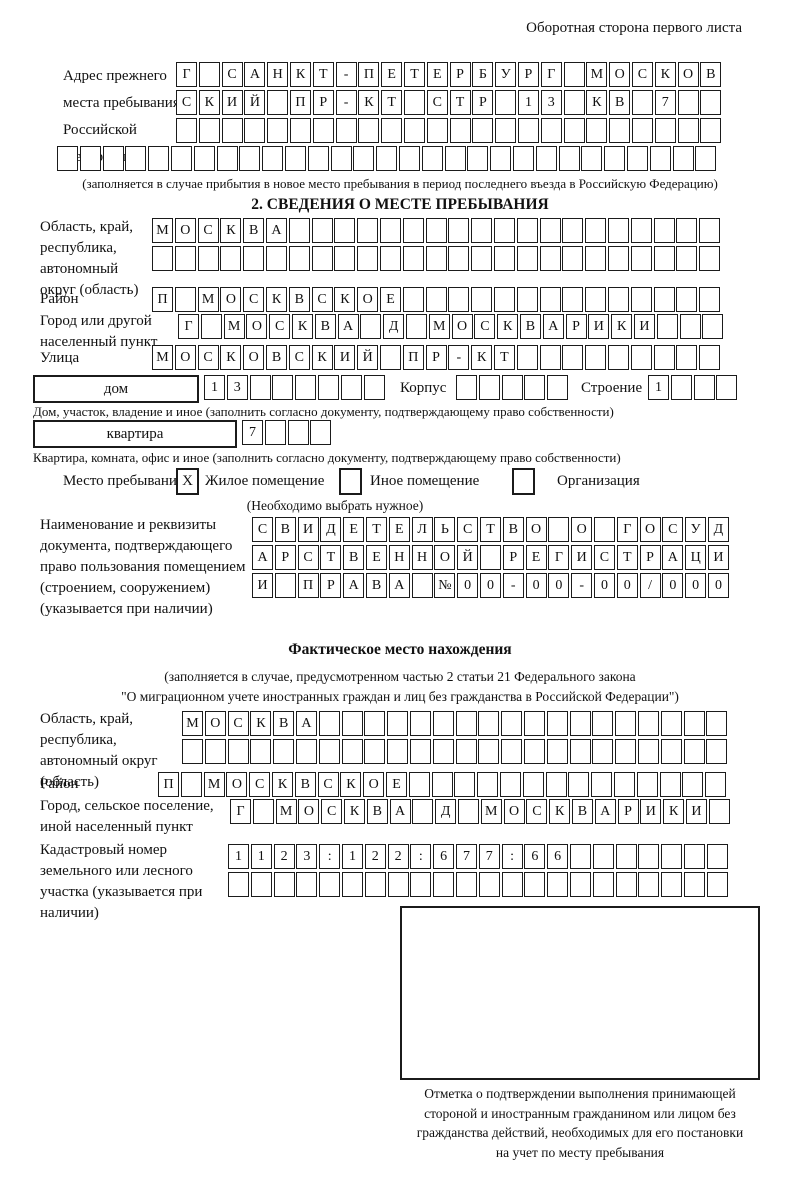 The height and width of the screenshot is (1180, 800). I want to click on char-cell: В, so click(376, 585).